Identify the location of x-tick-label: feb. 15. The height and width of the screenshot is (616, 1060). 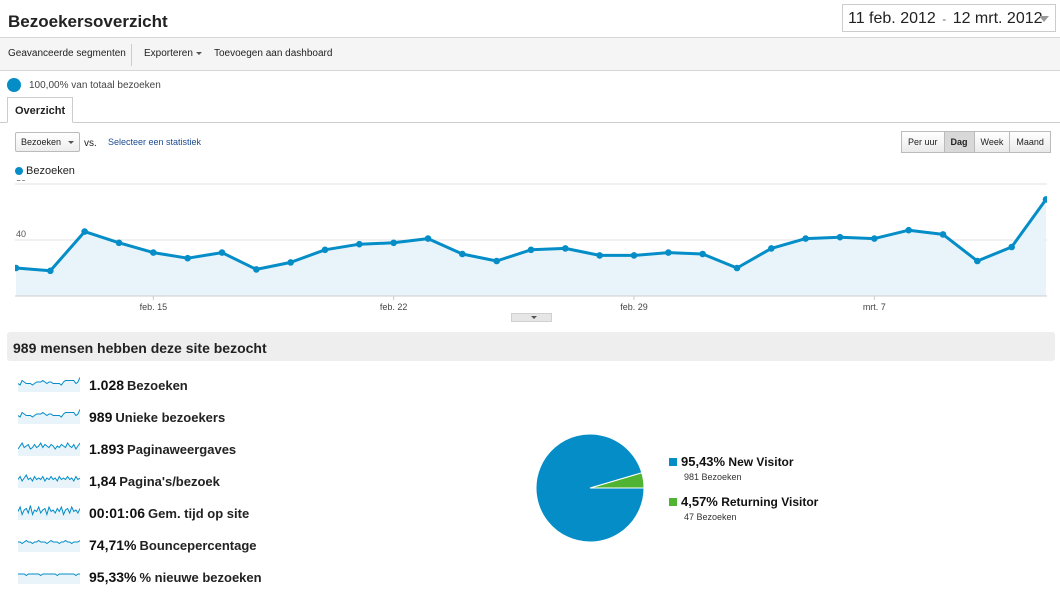
(154, 307).